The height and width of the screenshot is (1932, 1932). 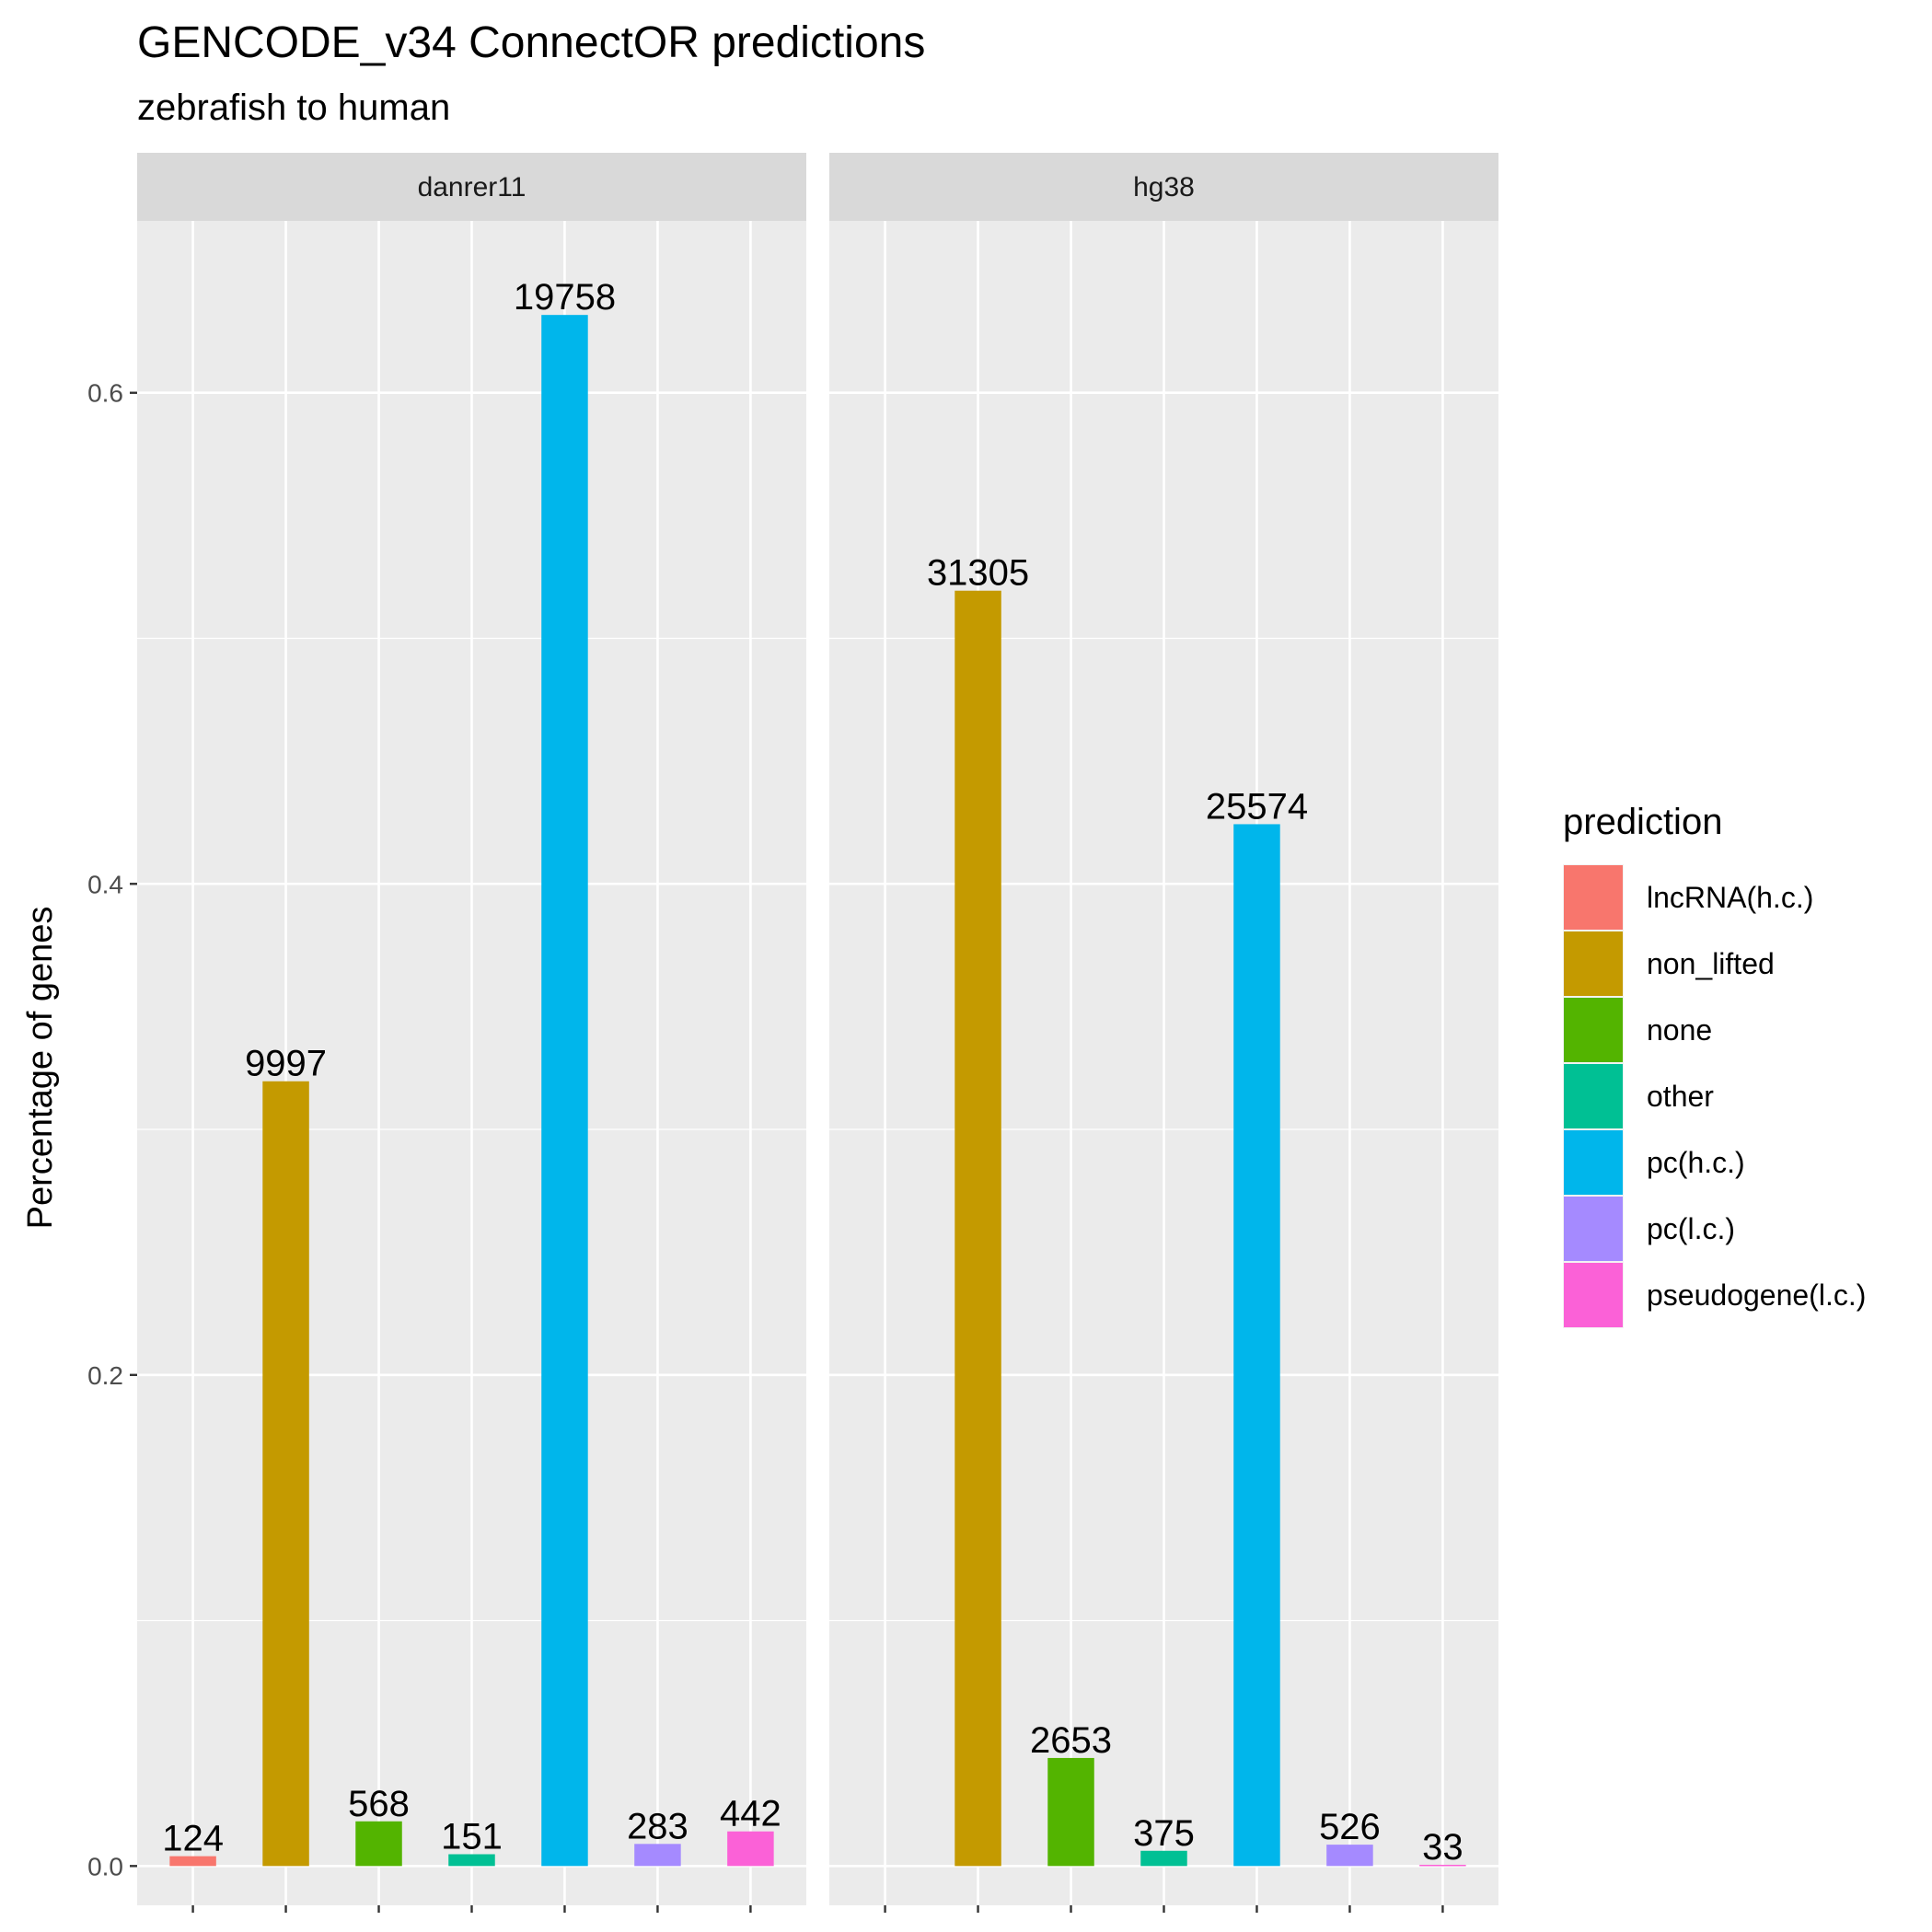 I want to click on legend-title: prediction, so click(x=1642, y=822).